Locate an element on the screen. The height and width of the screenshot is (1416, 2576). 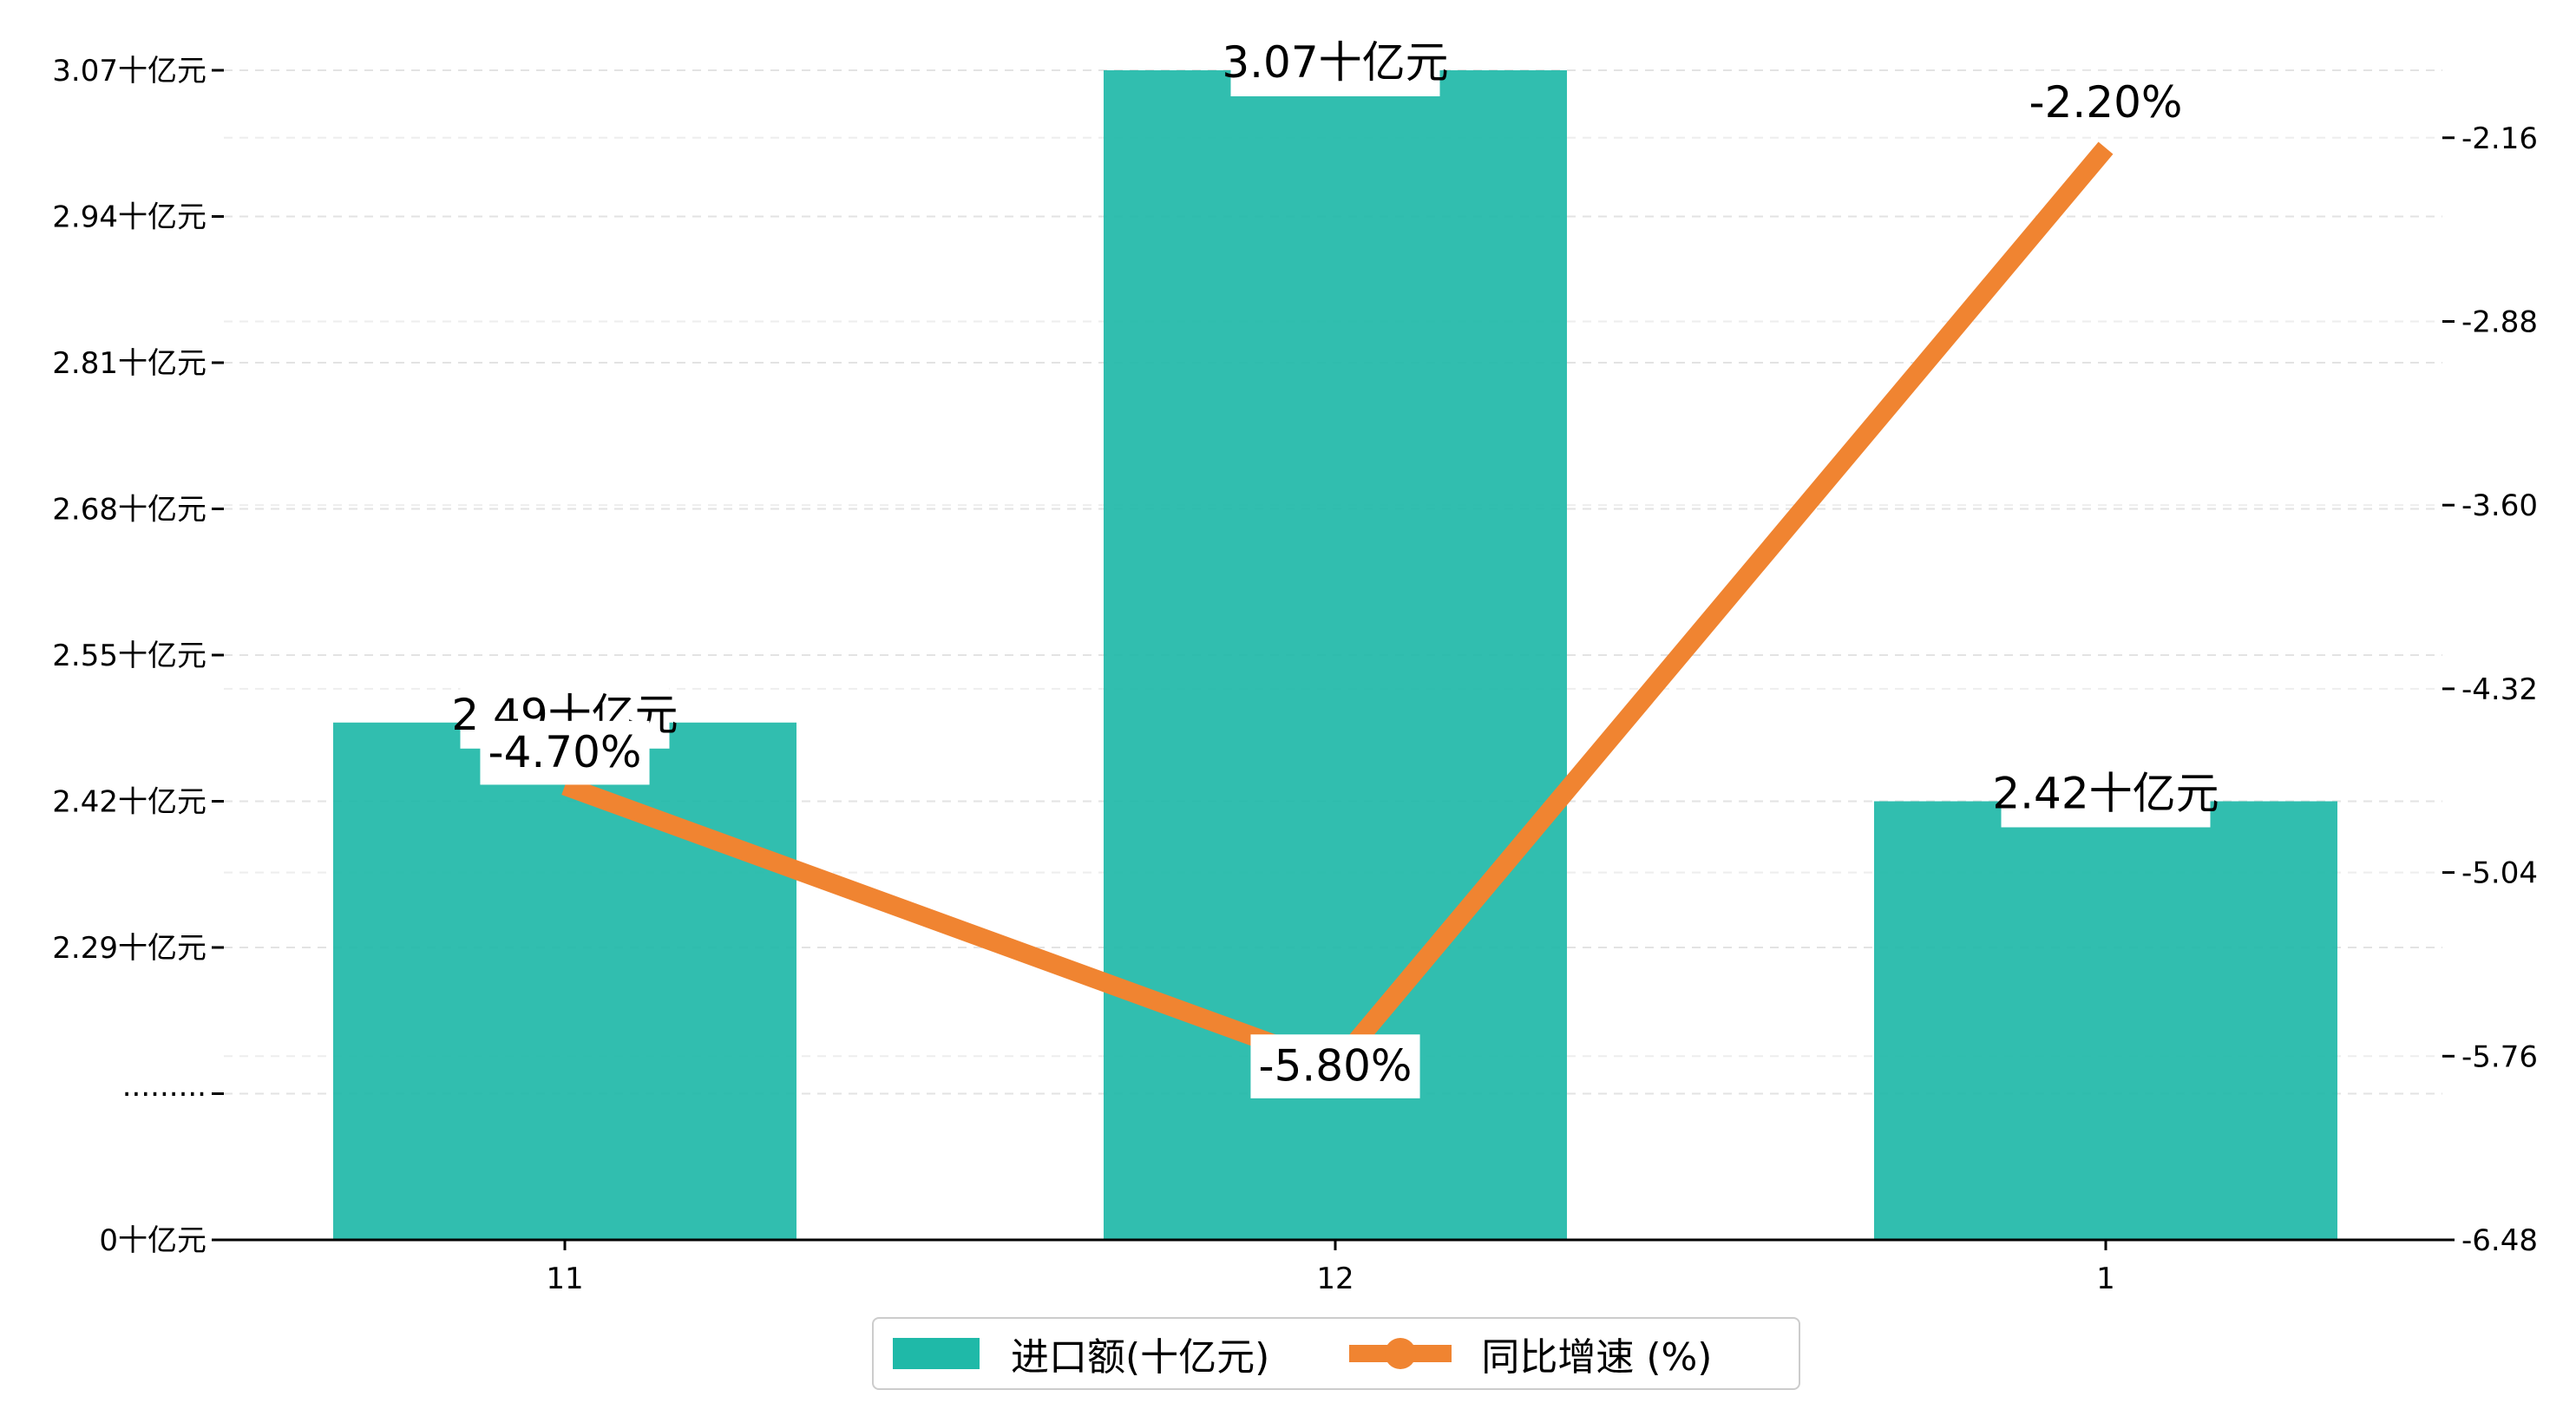
y-right-tick-label: -5.76 is located at coordinates (2499, 1056).